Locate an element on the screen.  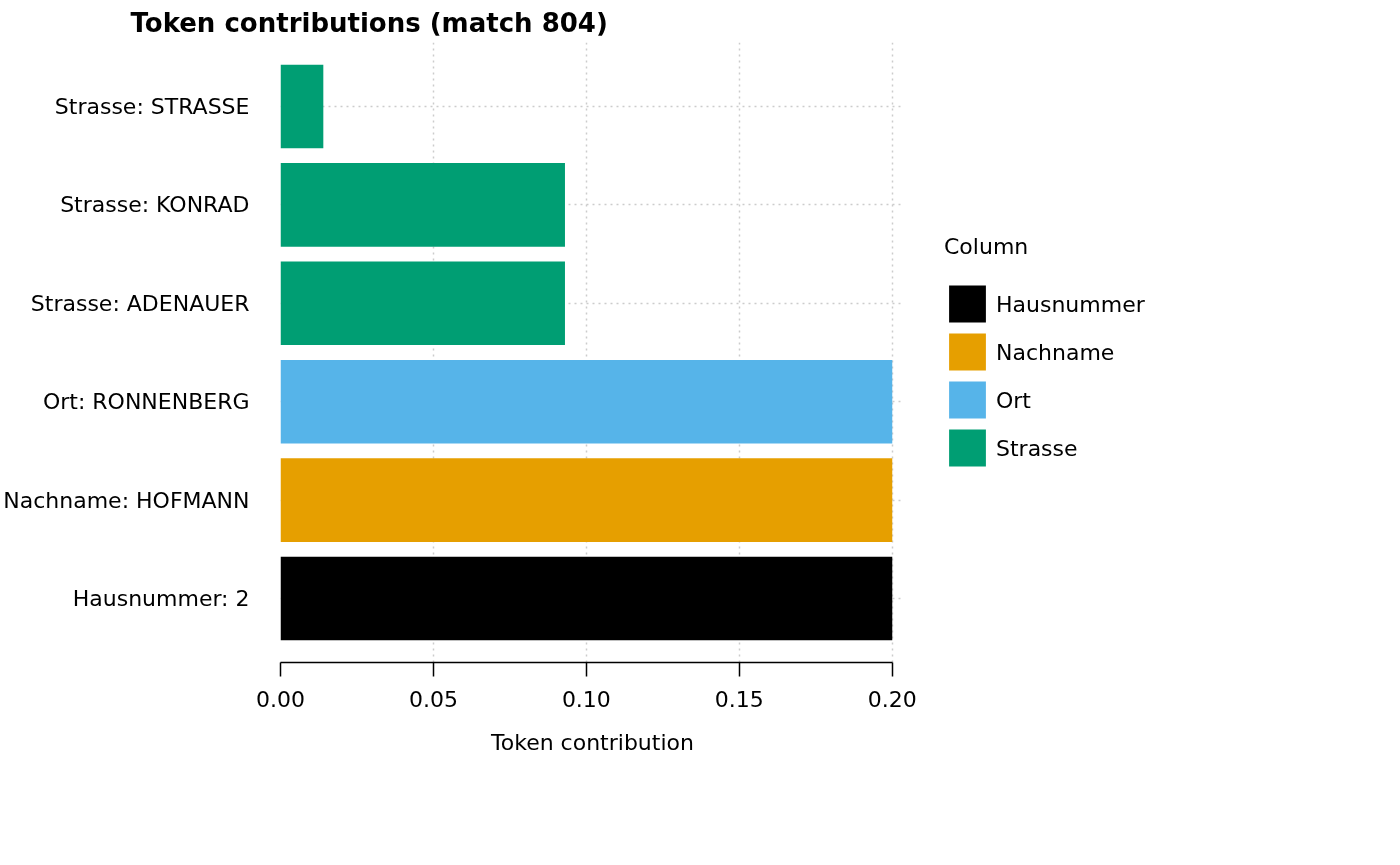
legend-label: Ort is located at coordinates (1013, 399).